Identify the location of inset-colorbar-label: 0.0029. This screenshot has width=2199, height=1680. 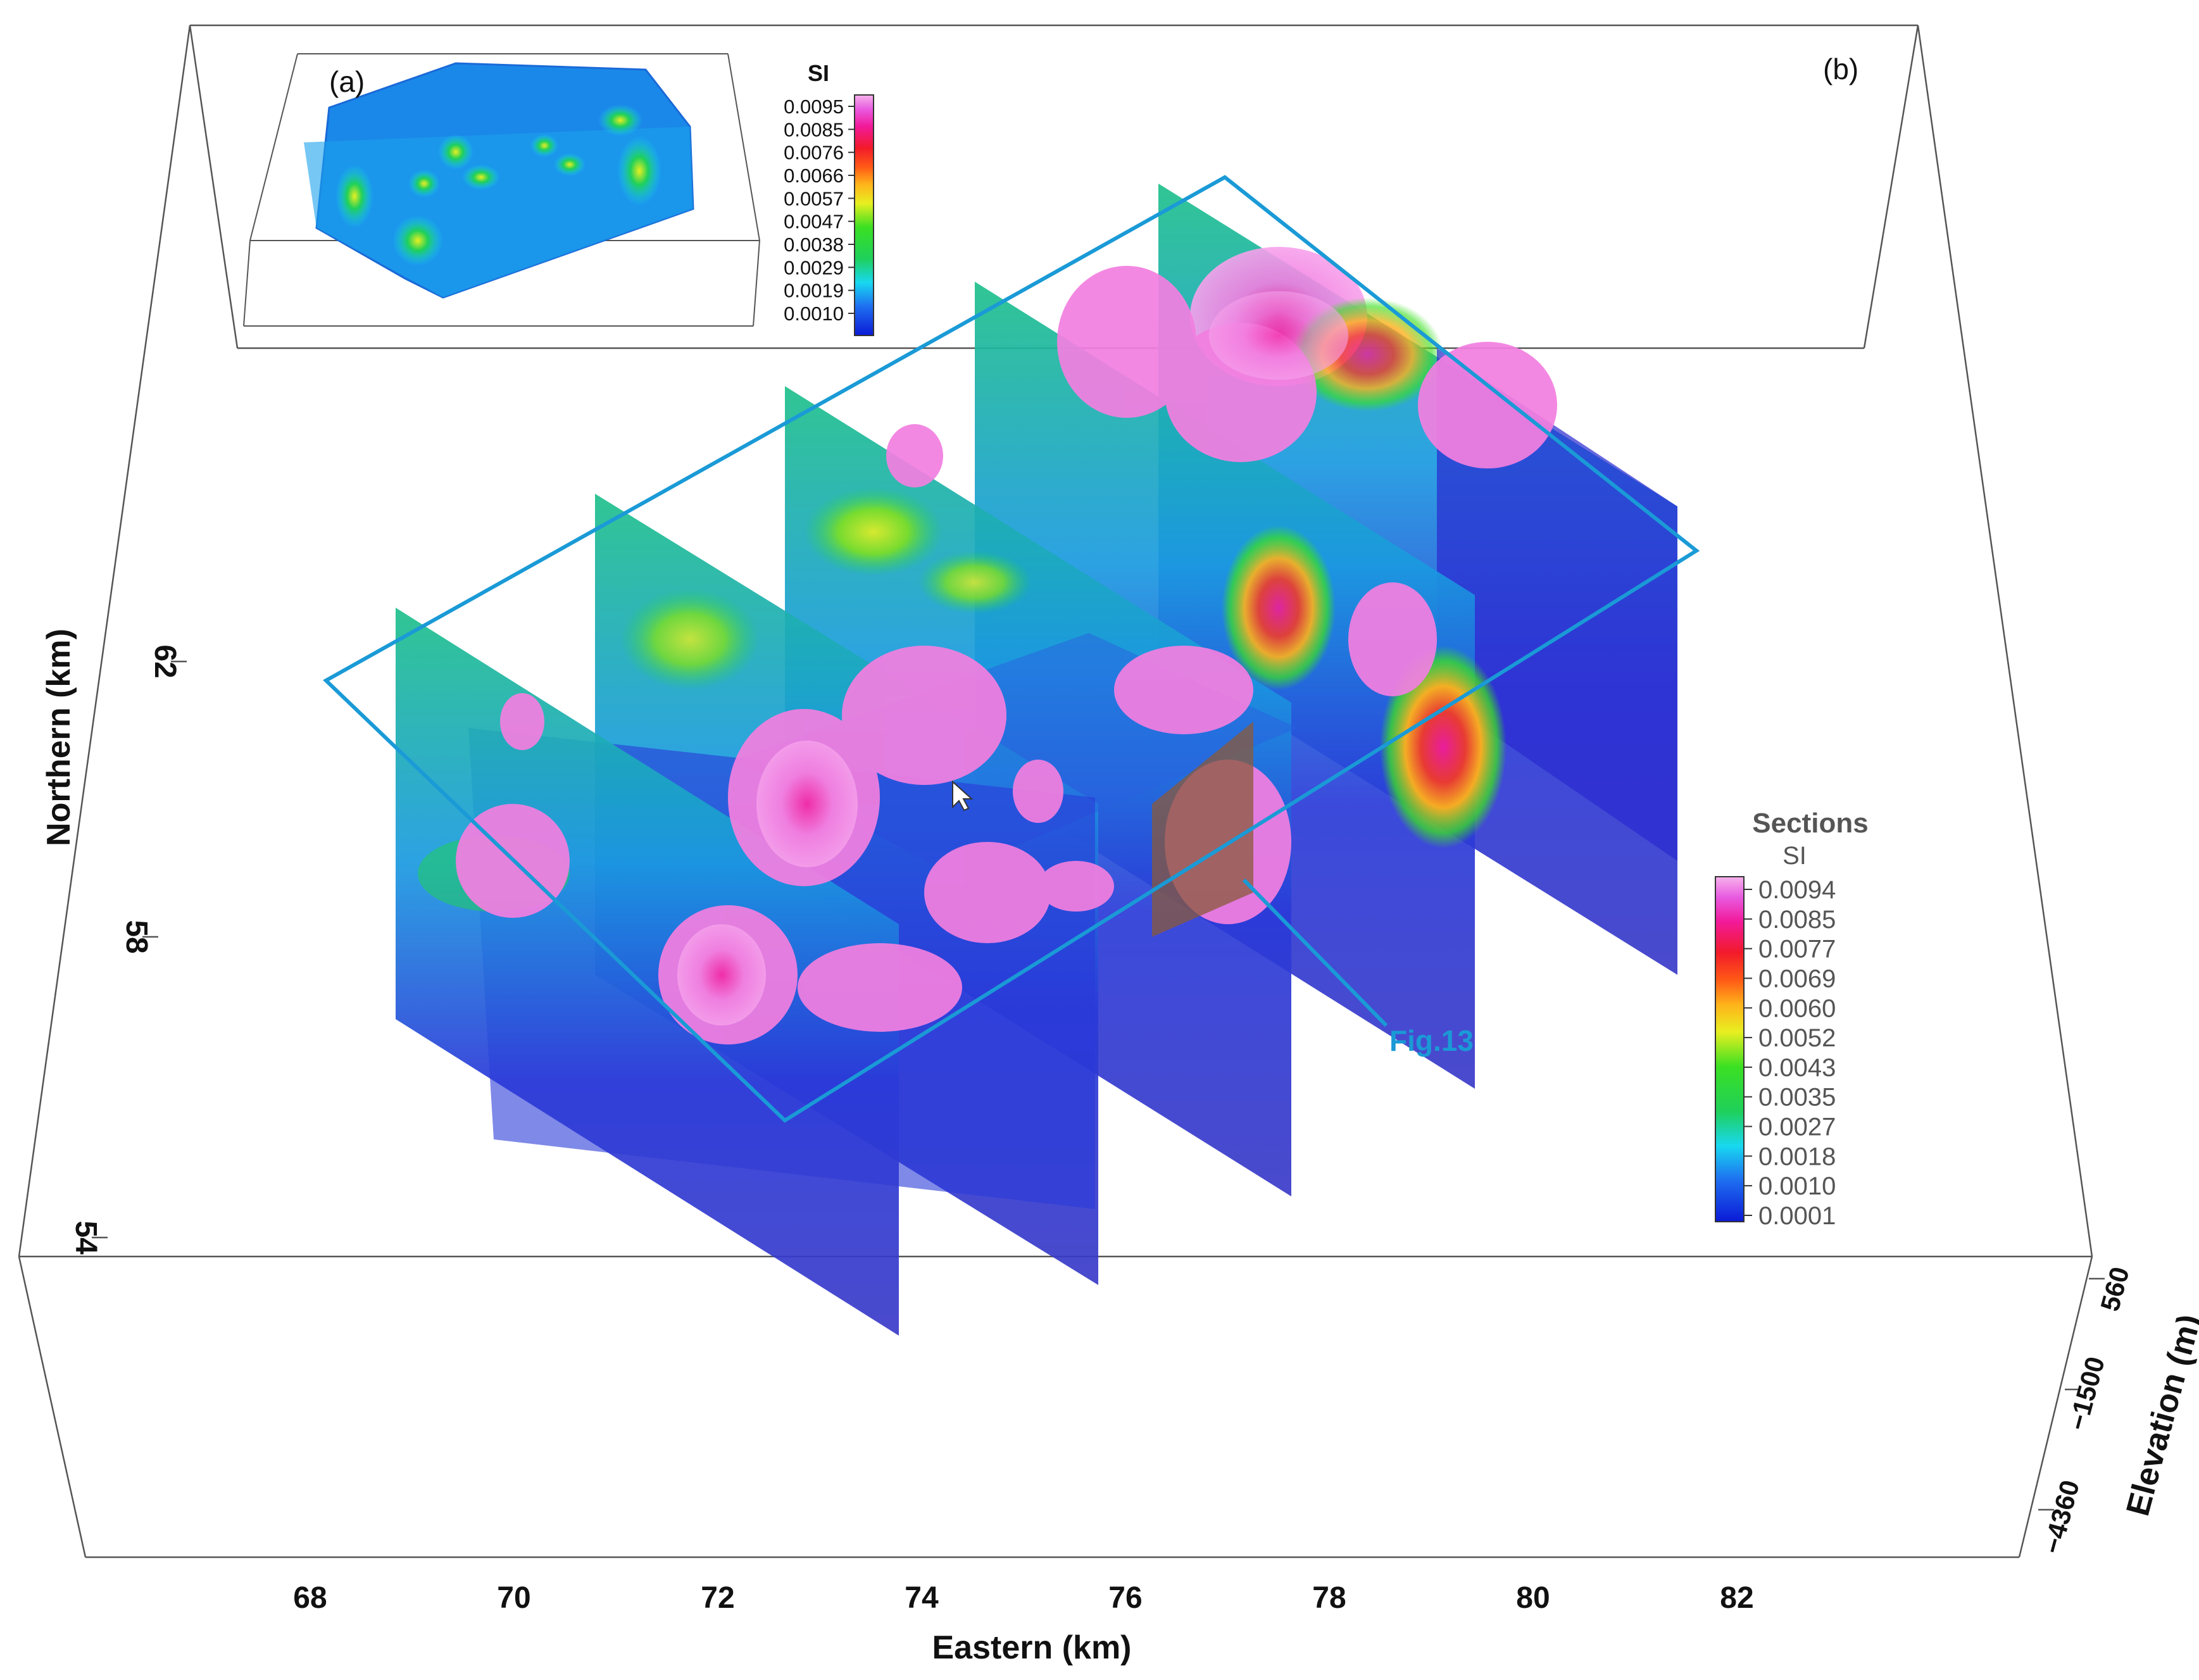
(814, 267).